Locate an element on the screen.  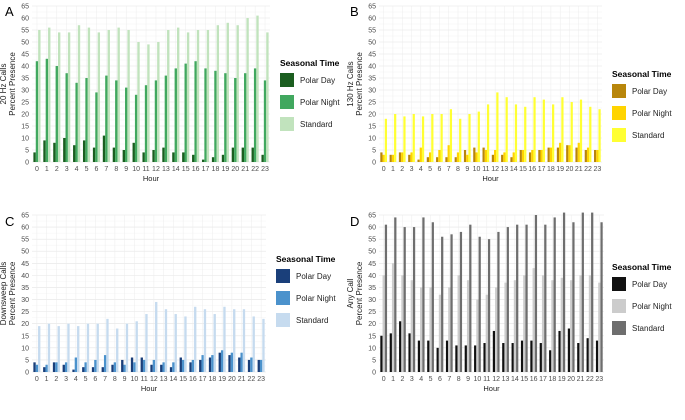
x-tick-label: 3 is located at coordinates (412, 379).